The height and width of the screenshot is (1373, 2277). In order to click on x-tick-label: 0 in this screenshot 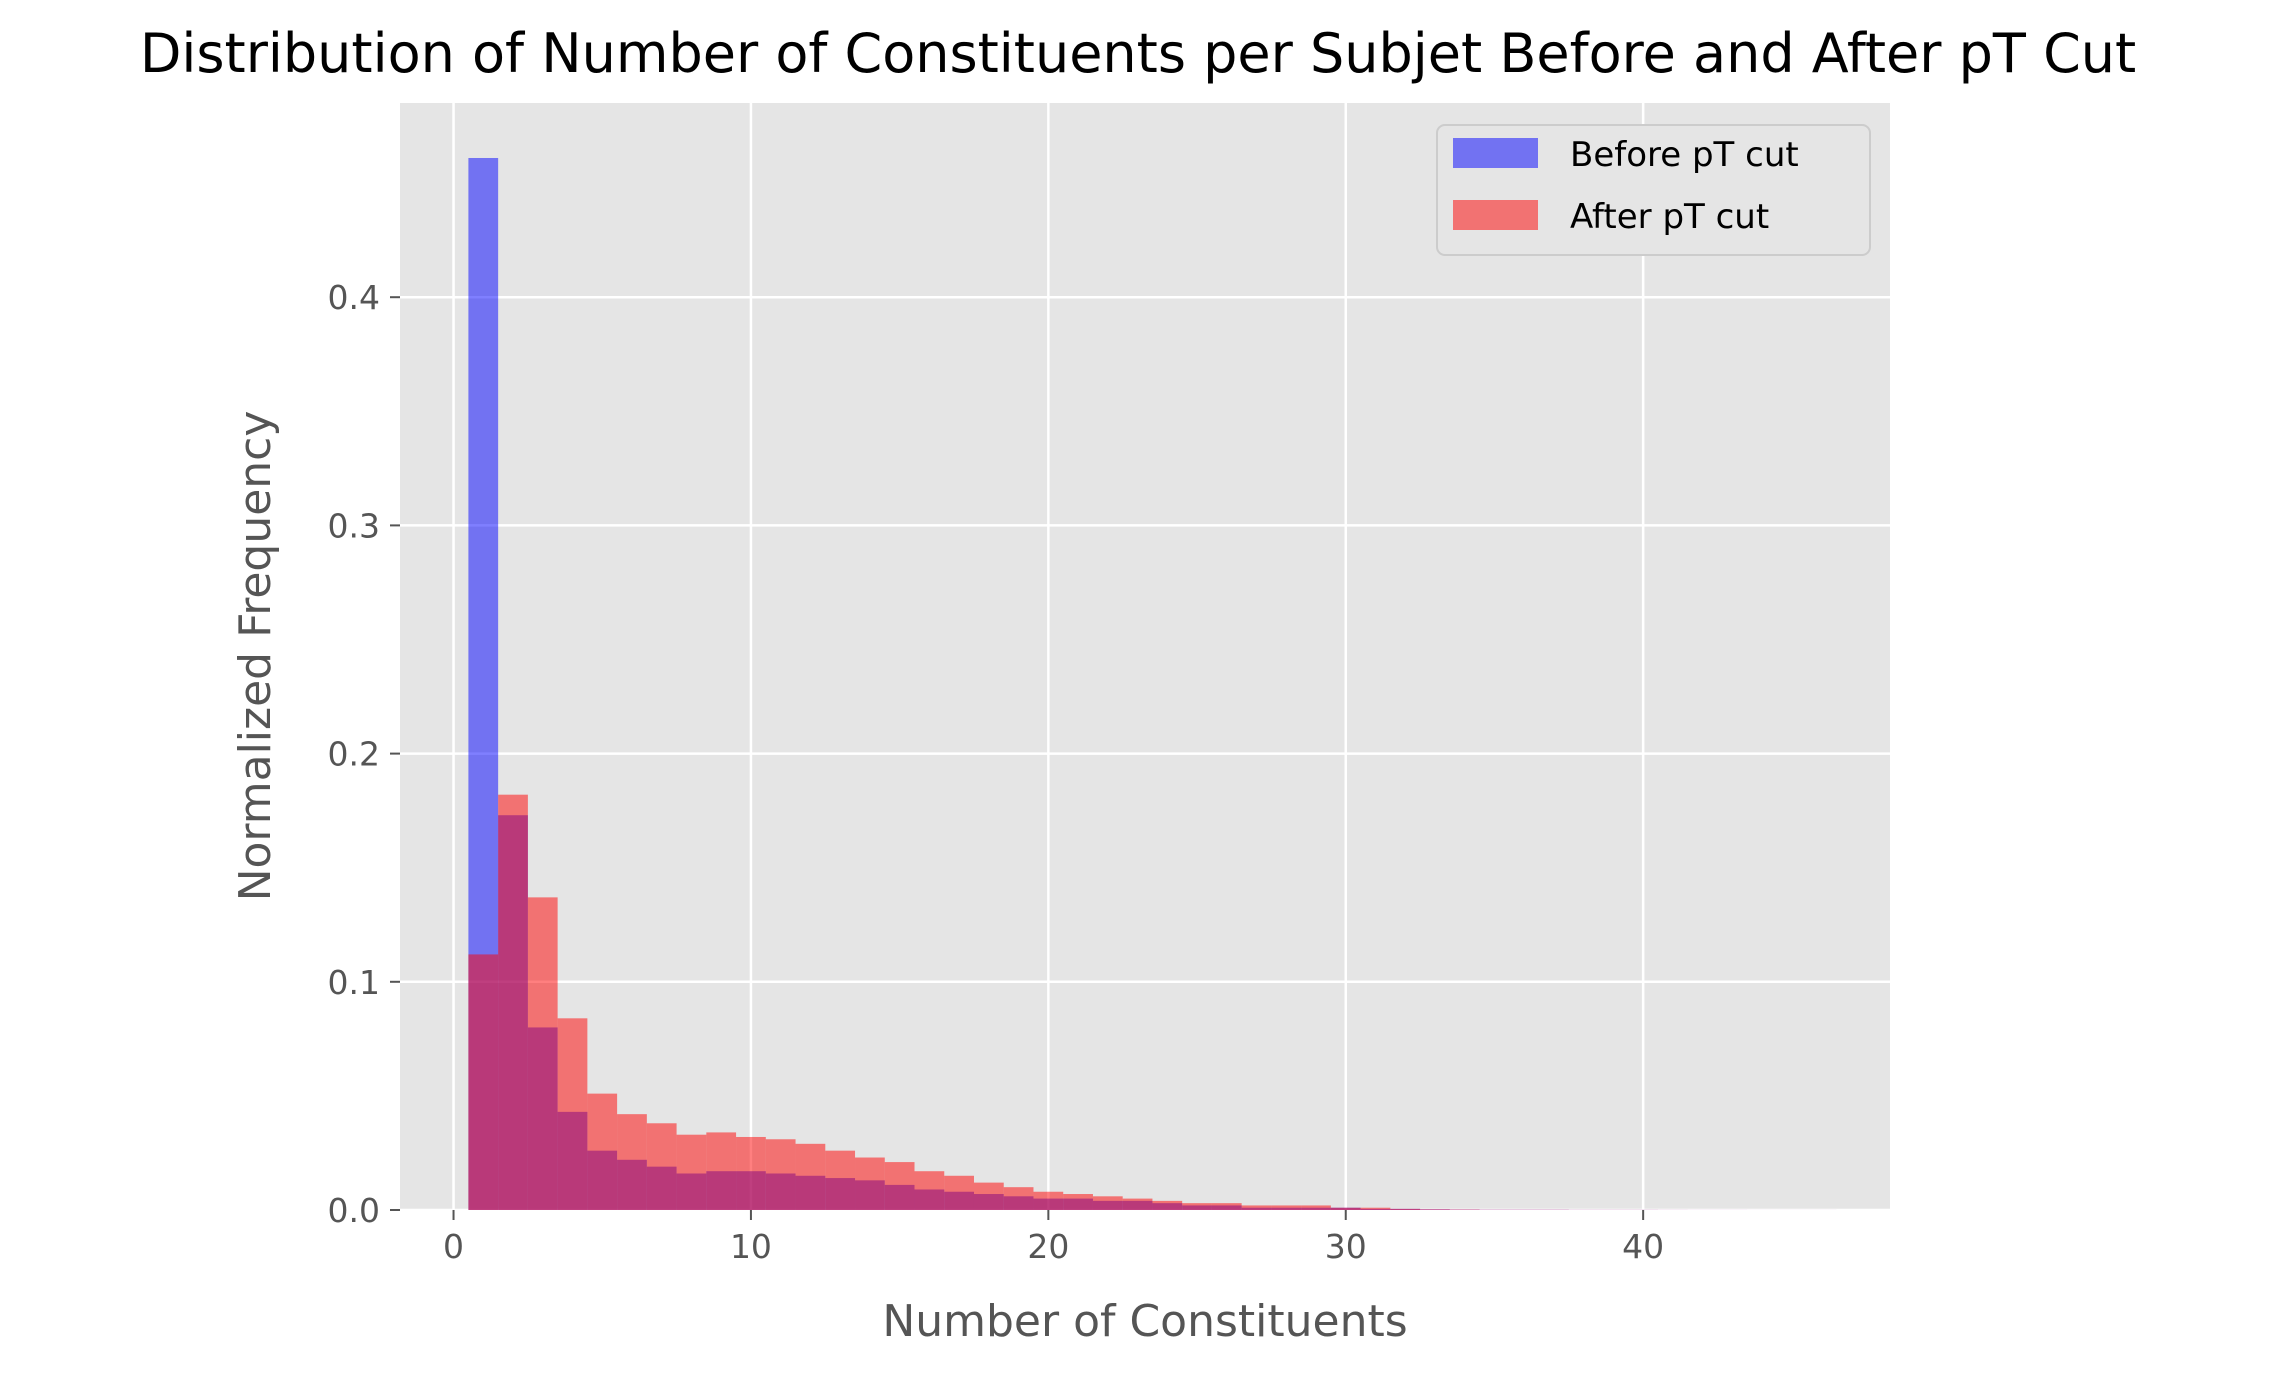, I will do `click(453, 1246)`.